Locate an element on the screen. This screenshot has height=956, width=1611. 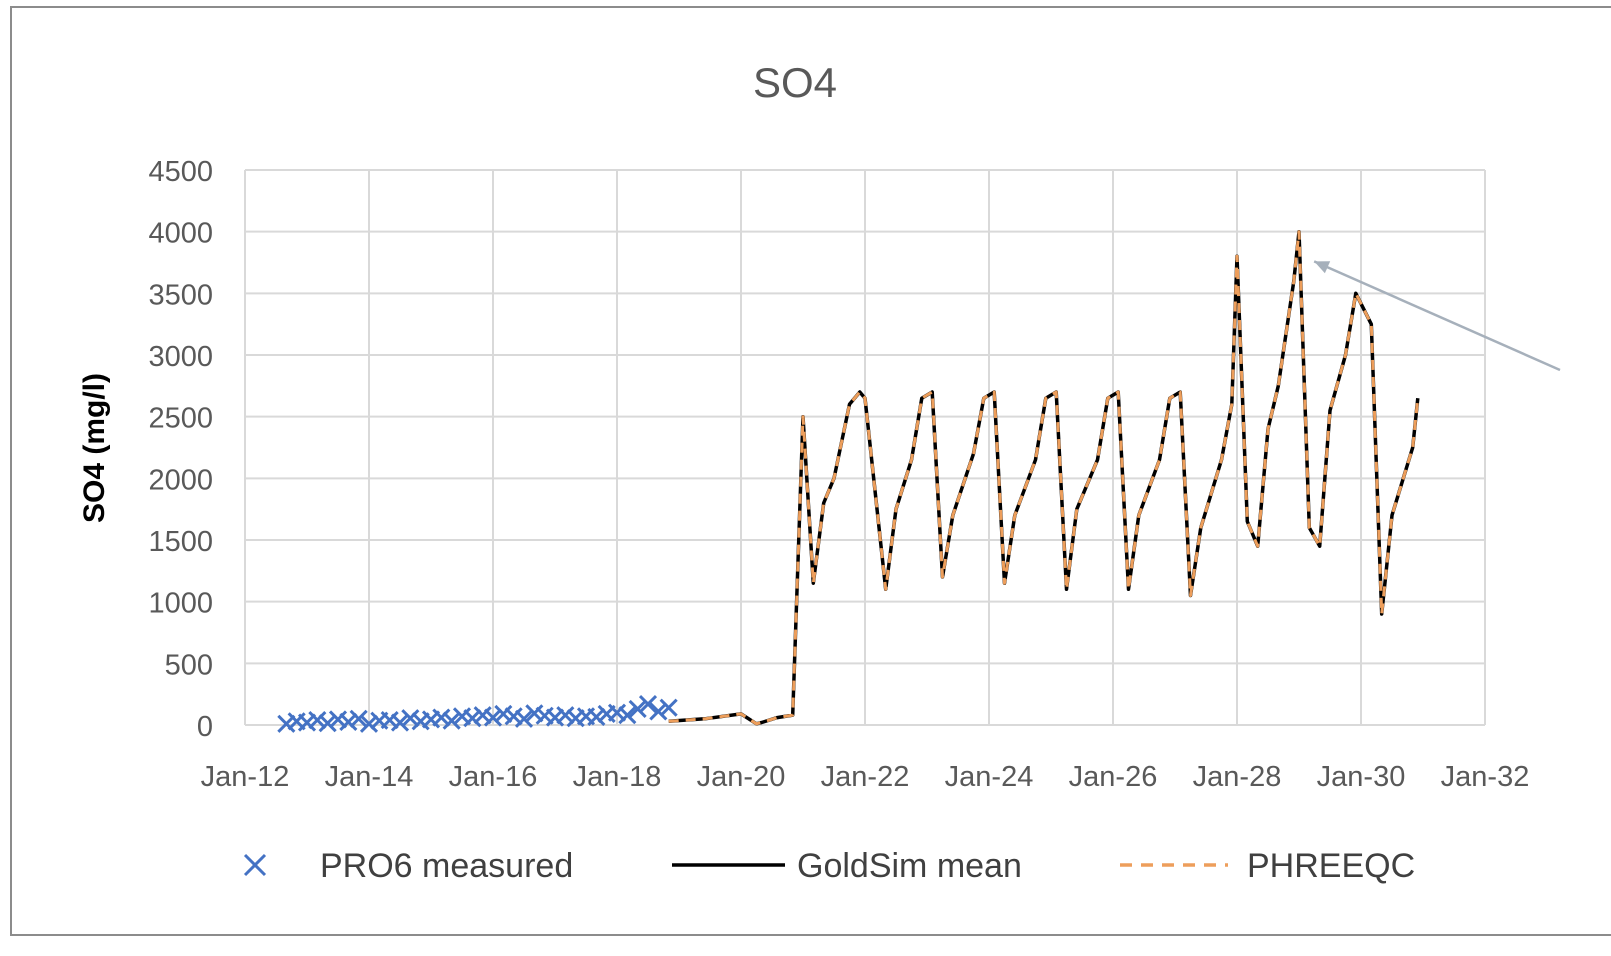
x-tick-label: Jan-28 is located at coordinates (1237, 777).